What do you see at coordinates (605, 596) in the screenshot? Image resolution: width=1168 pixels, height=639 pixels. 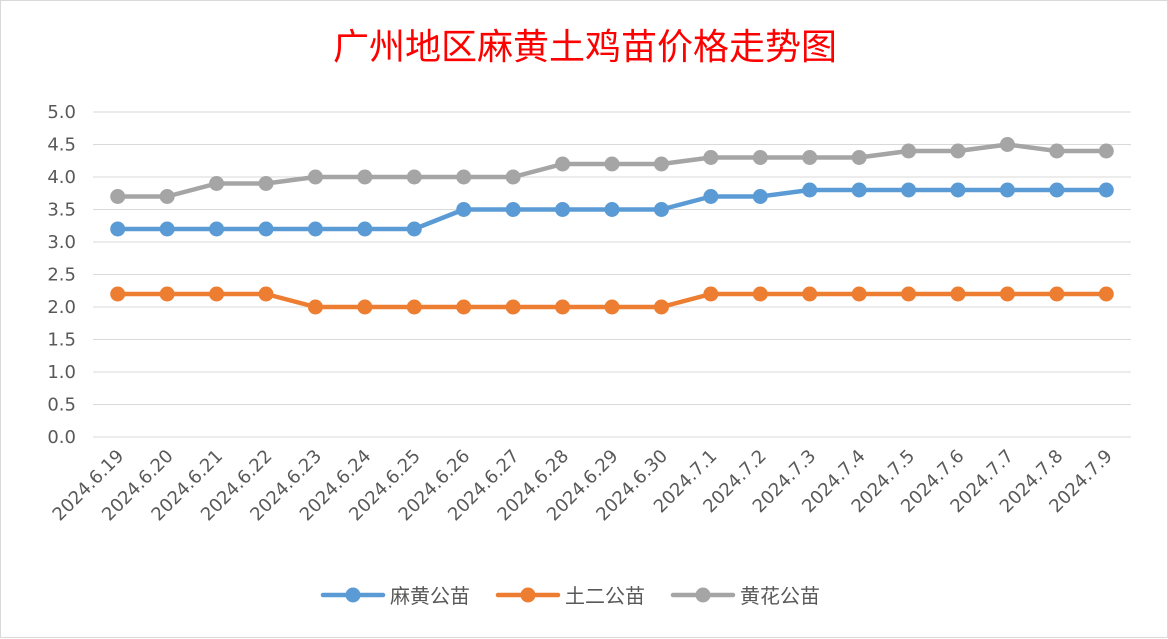 I see `legend-label: 土二公苗` at bounding box center [605, 596].